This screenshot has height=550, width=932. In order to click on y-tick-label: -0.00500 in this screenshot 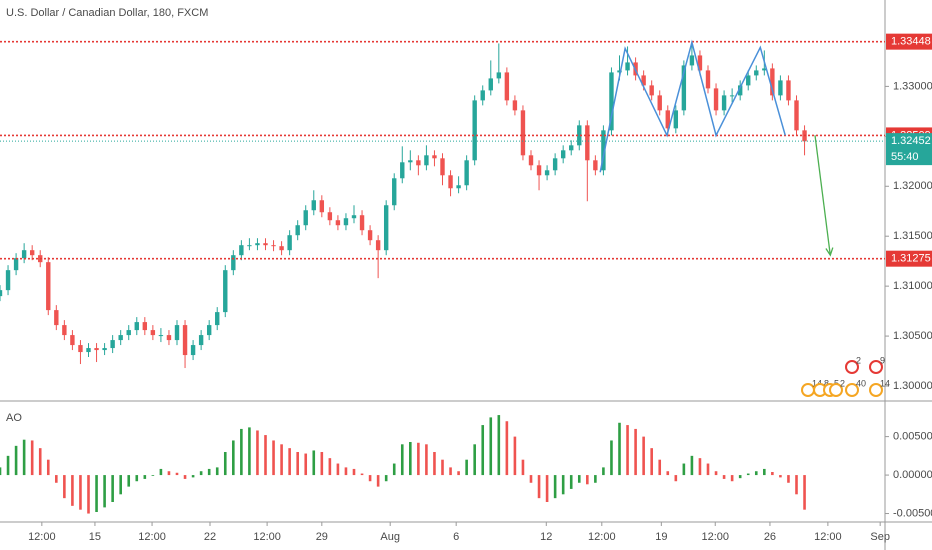, I will do `click(912, 513)`.